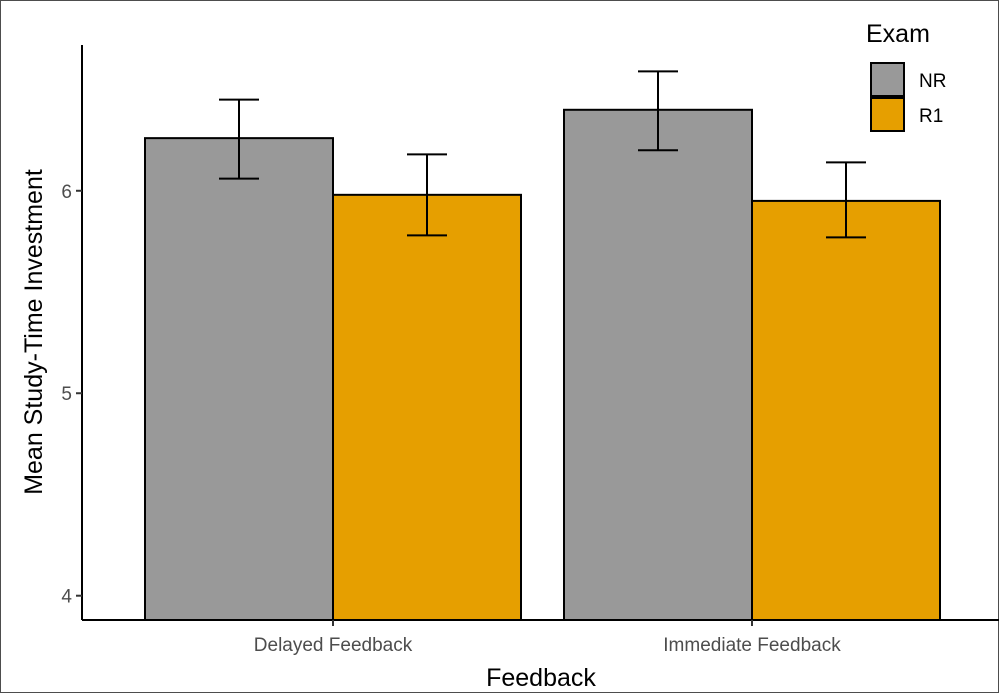 The image size is (999, 693). What do you see at coordinates (66, 192) in the screenshot?
I see `y-tick-label: 6` at bounding box center [66, 192].